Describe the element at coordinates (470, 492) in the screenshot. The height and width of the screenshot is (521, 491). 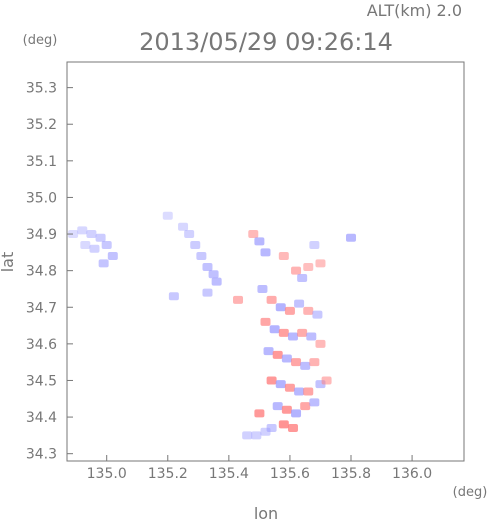
I see `x-unit-label: (deg)` at that location.